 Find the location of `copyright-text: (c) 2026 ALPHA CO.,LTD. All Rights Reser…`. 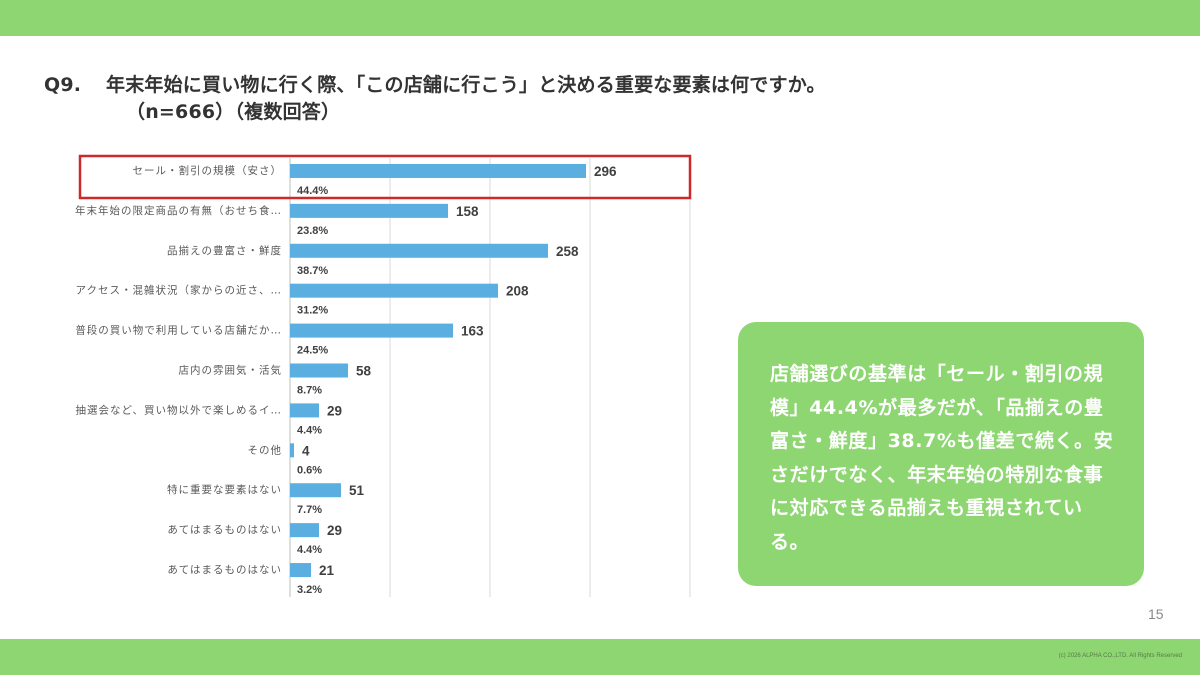

copyright-text: (c) 2026 ALPHA CO.,LTD. All Rights Reser… is located at coordinates (1120, 656).